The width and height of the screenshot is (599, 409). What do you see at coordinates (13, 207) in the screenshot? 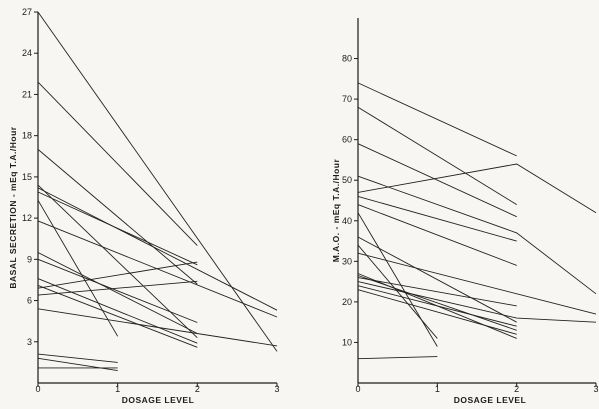
I see `y-axis-title: BASAL SECRETION - mEq T.A./Hour` at bounding box center [13, 207].